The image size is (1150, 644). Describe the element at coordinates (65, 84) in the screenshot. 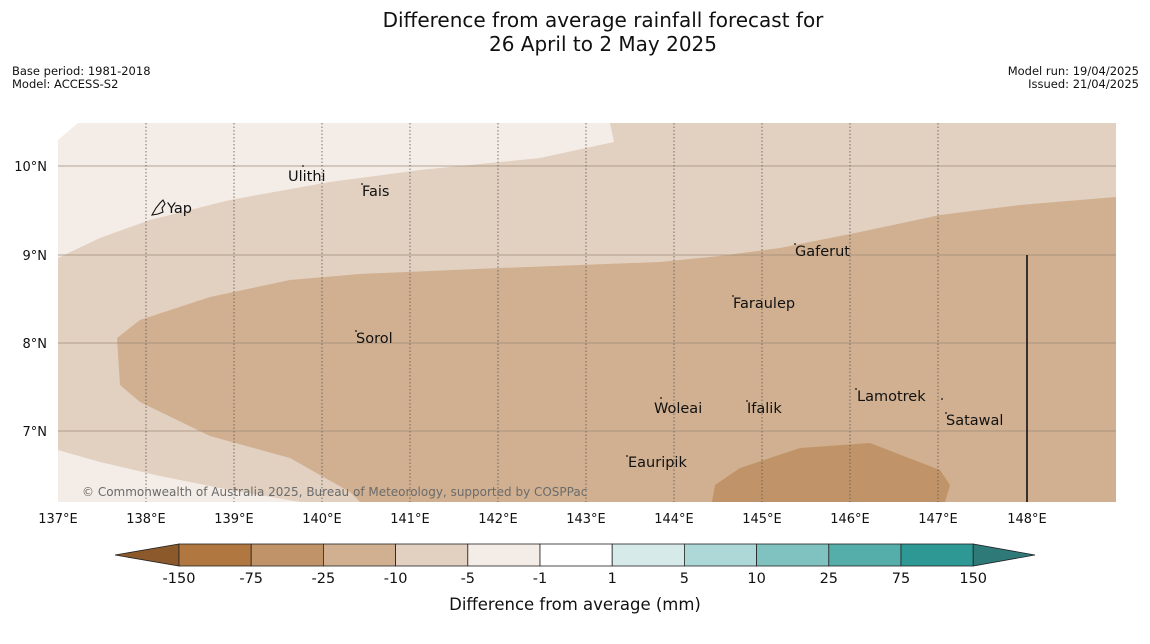

I see `model-name: Model: ACCESS-S2` at that location.